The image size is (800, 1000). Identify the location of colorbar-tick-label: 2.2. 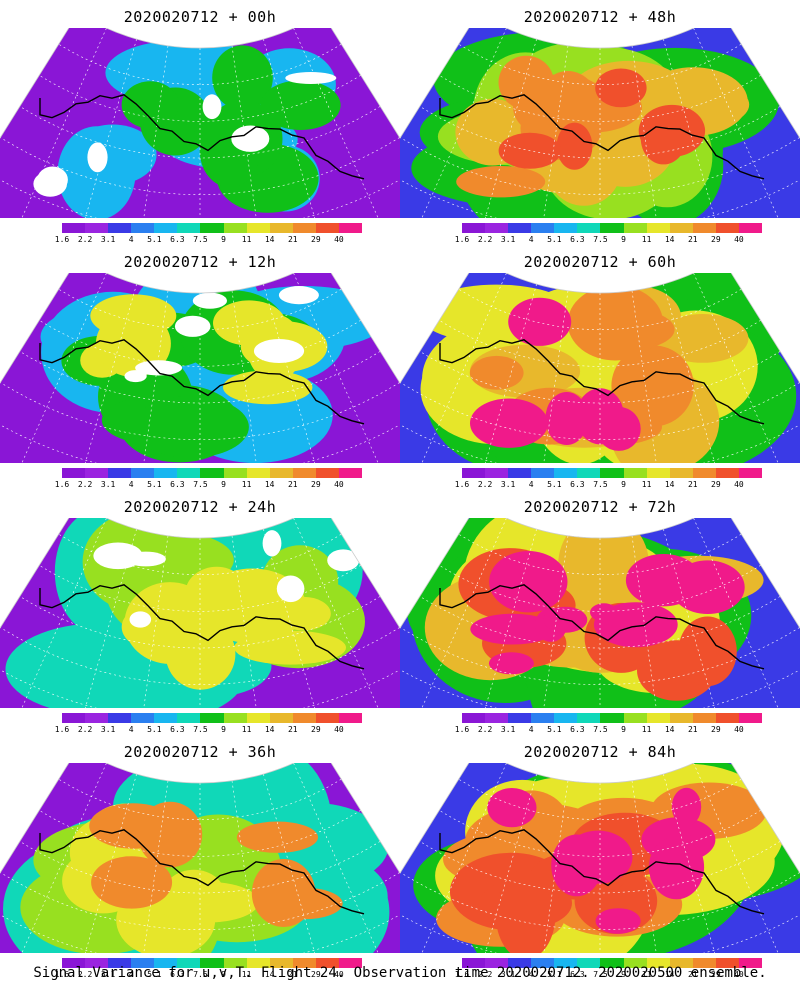
(85, 239).